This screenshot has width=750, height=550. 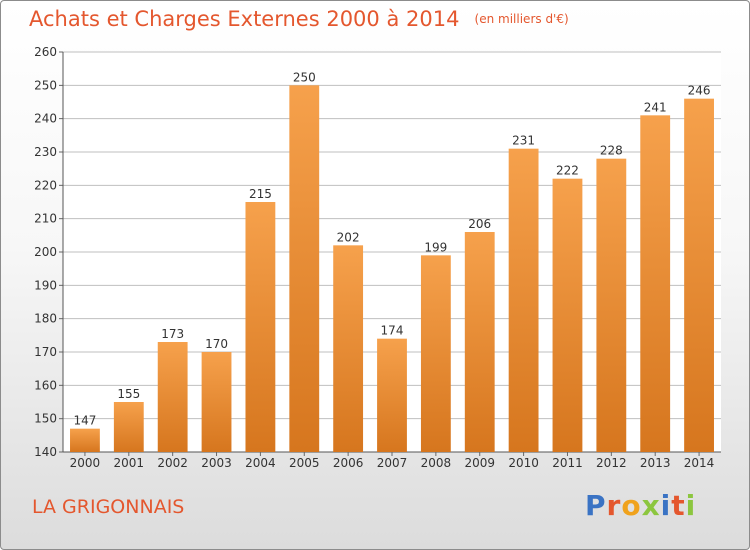 What do you see at coordinates (567, 171) in the screenshot?
I see `bar-value-label: 222` at bounding box center [567, 171].